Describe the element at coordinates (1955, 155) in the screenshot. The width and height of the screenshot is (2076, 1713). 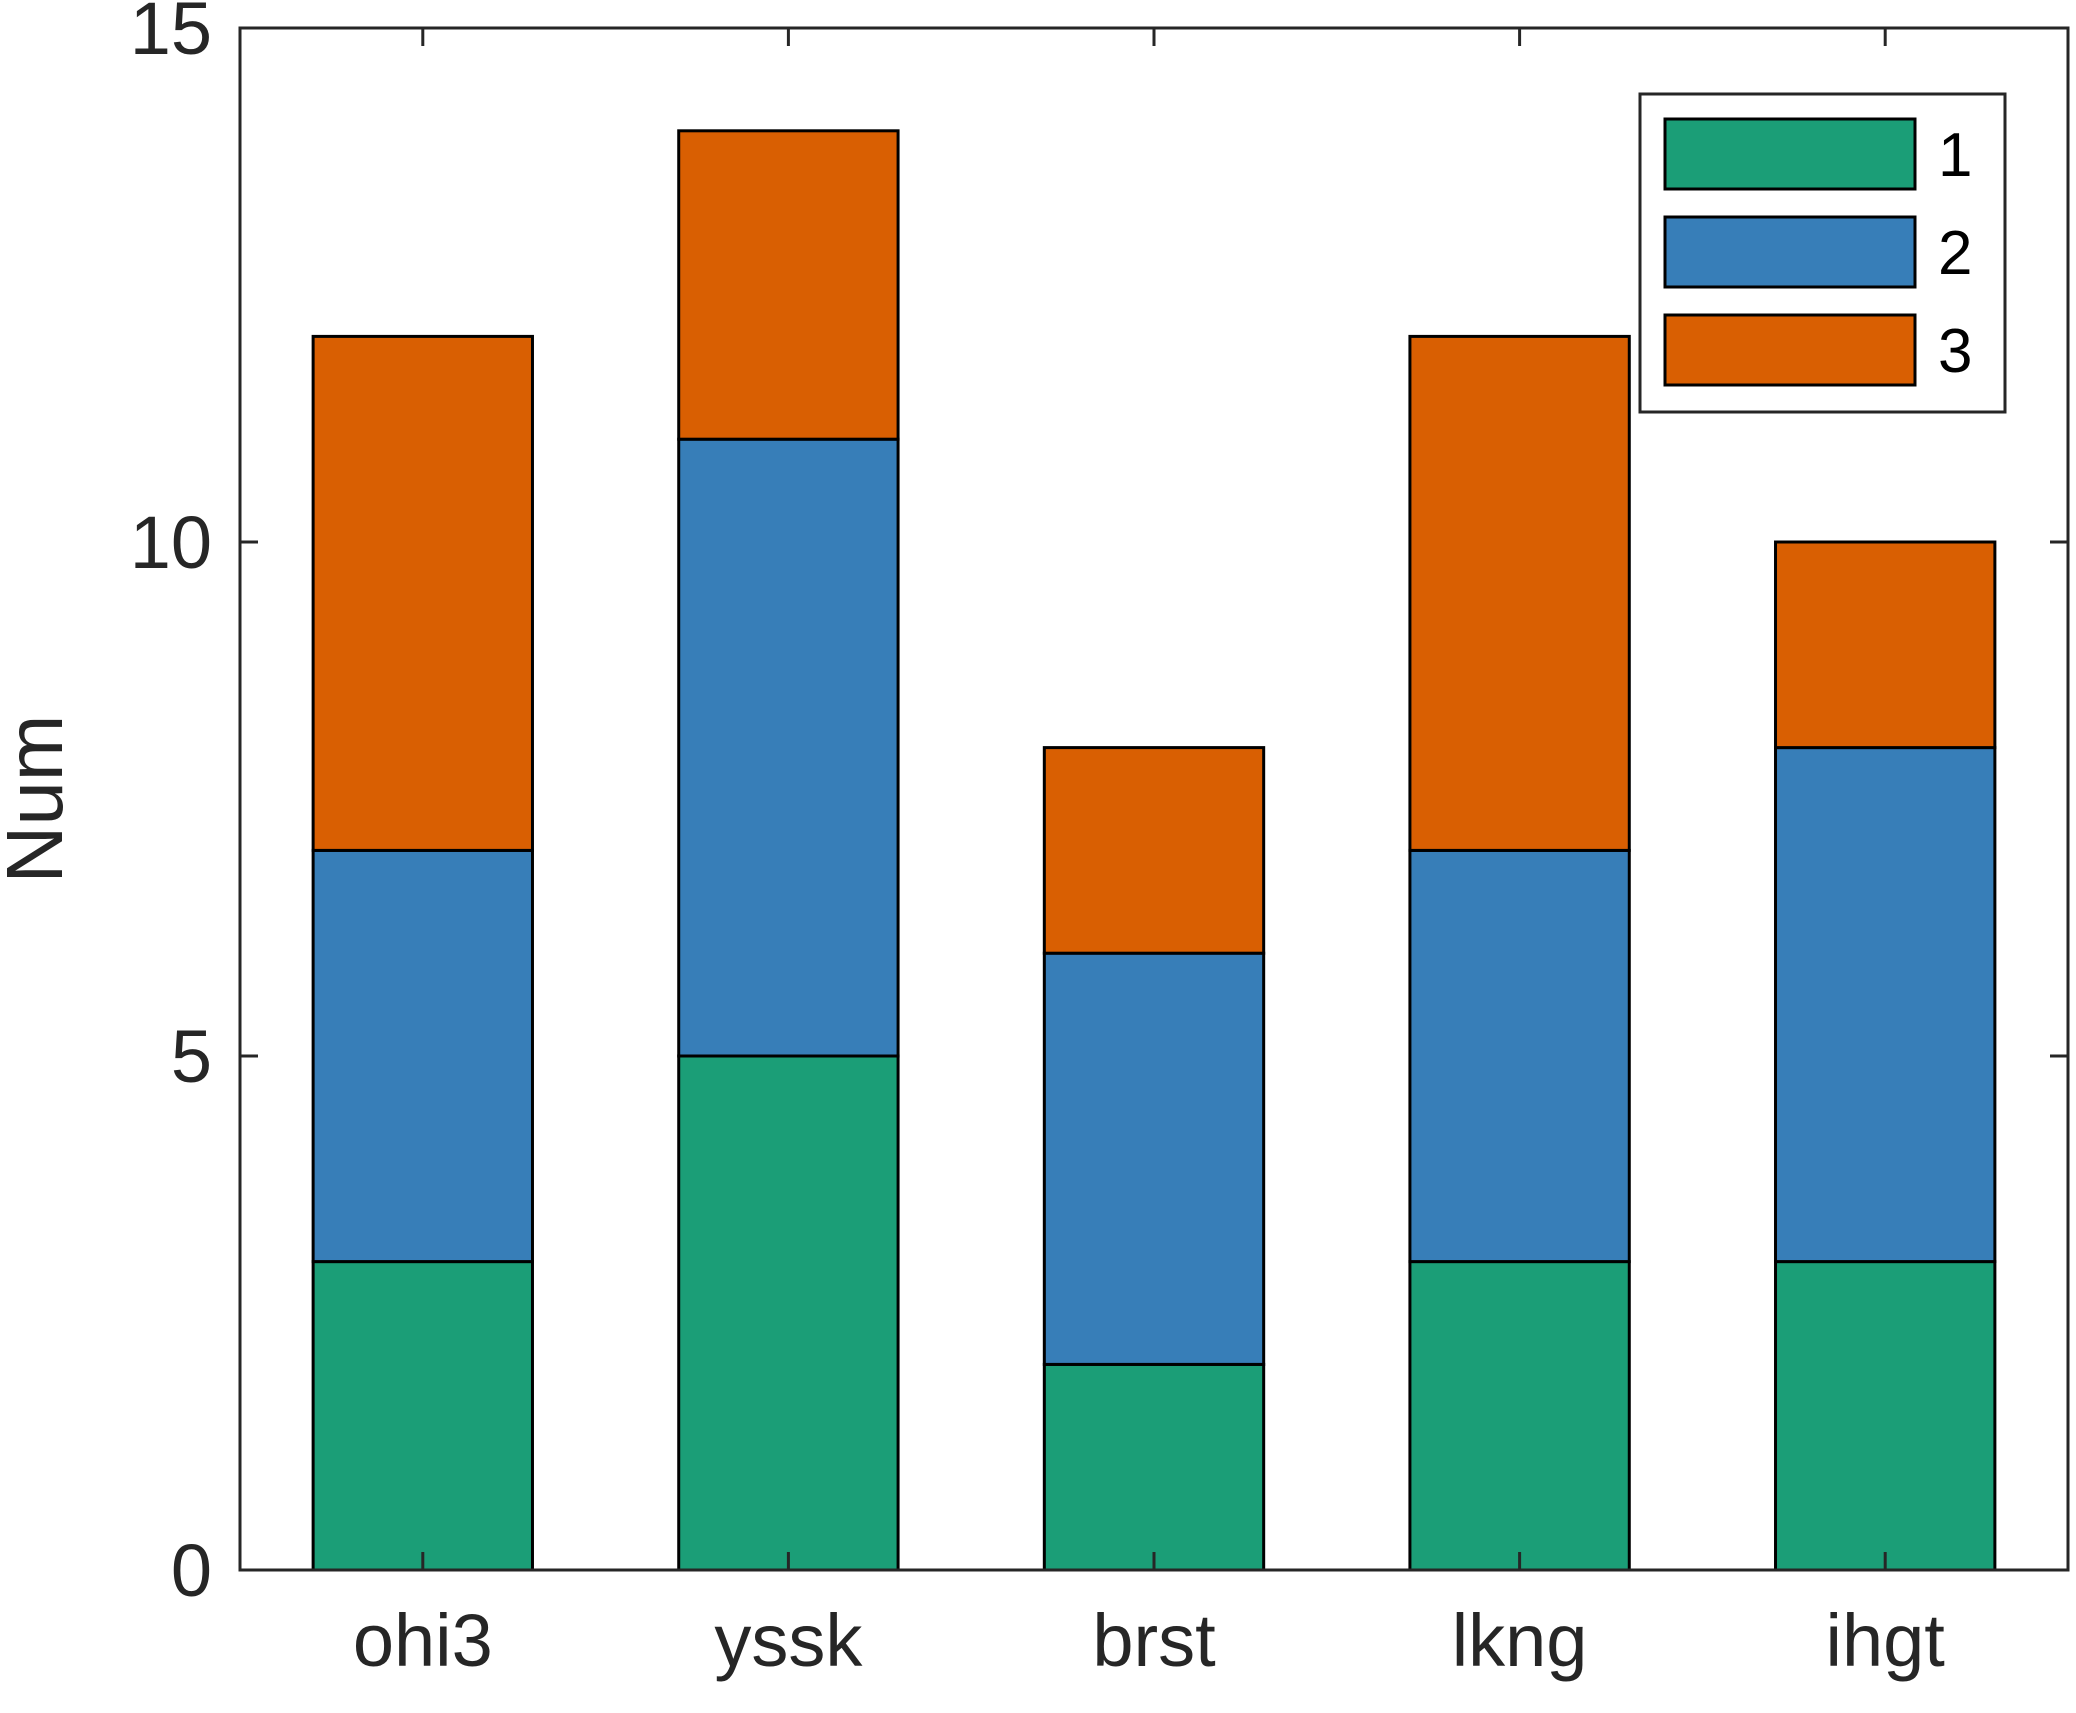
I see `legend-label-1: 1` at that location.